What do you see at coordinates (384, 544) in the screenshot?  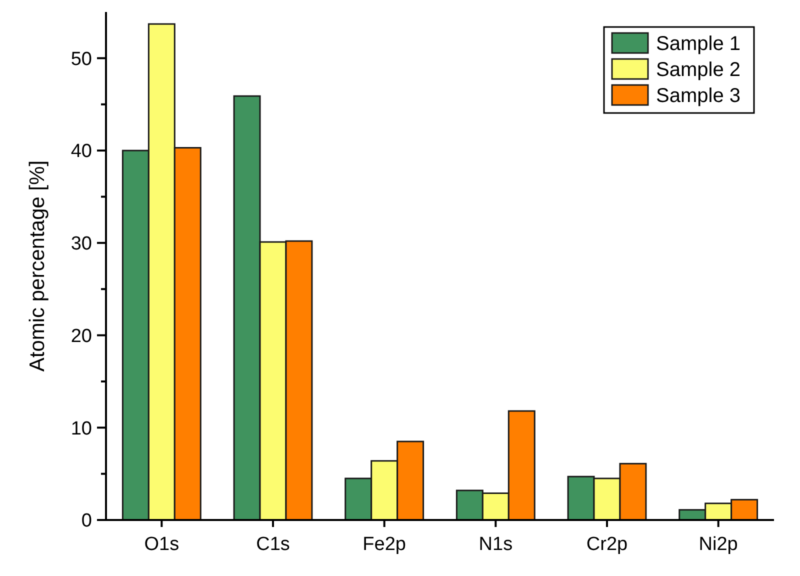 I see `x-tick-label: Fe2p` at bounding box center [384, 544].